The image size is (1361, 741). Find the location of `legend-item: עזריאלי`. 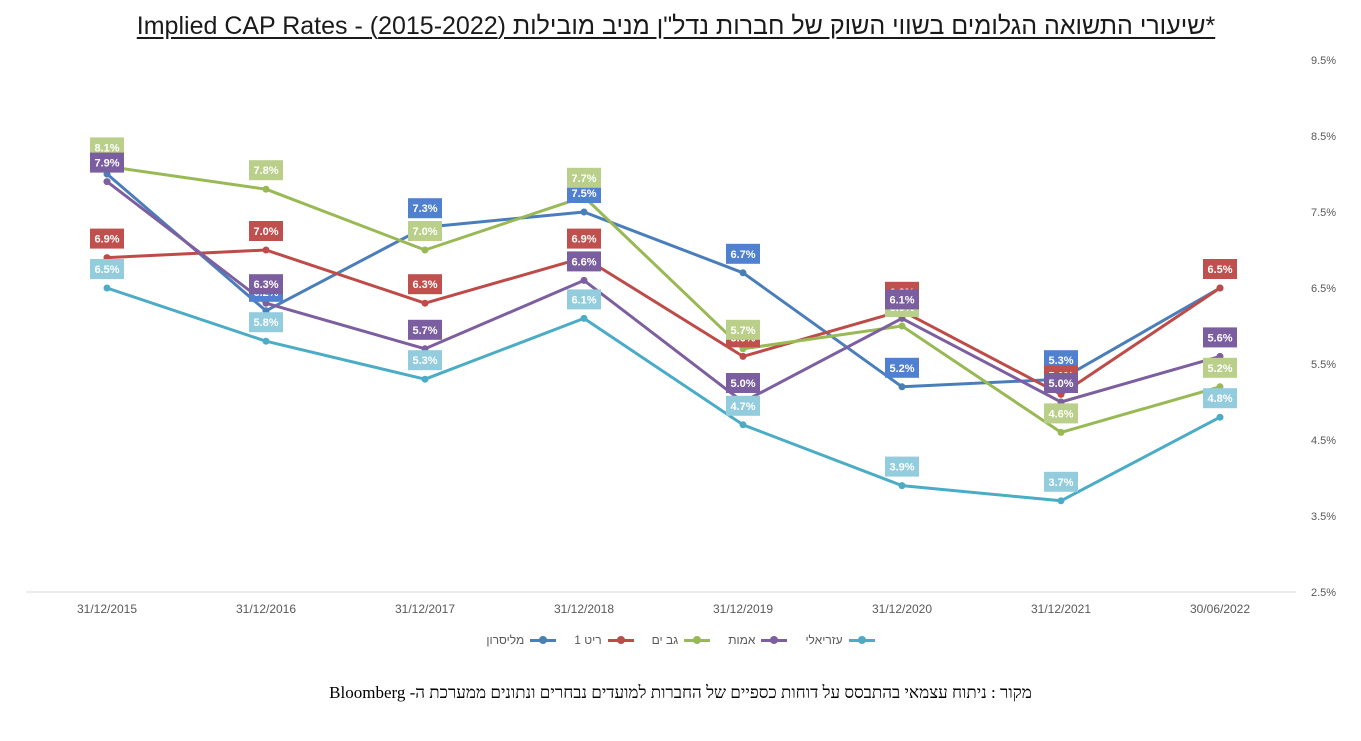

legend-item: עזריאלי is located at coordinates (840, 640).